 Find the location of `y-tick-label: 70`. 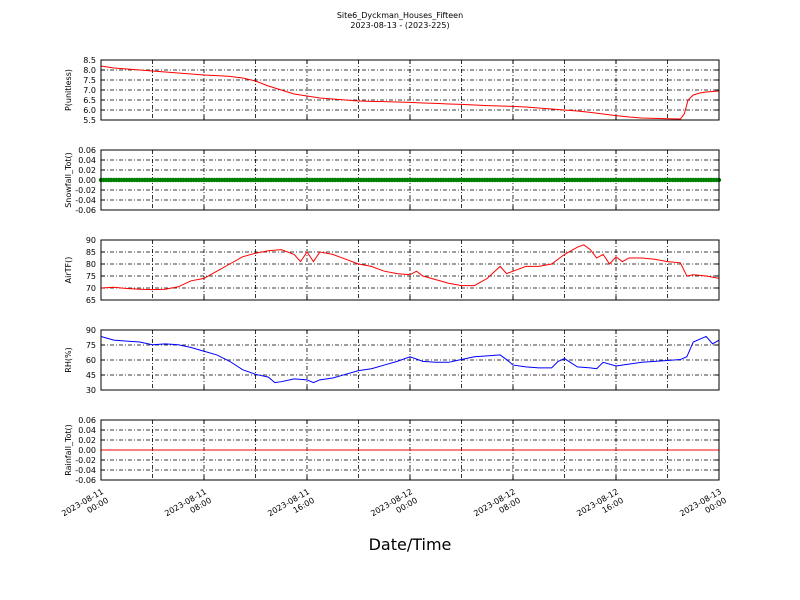

y-tick-label: 70 is located at coordinates (91, 288).